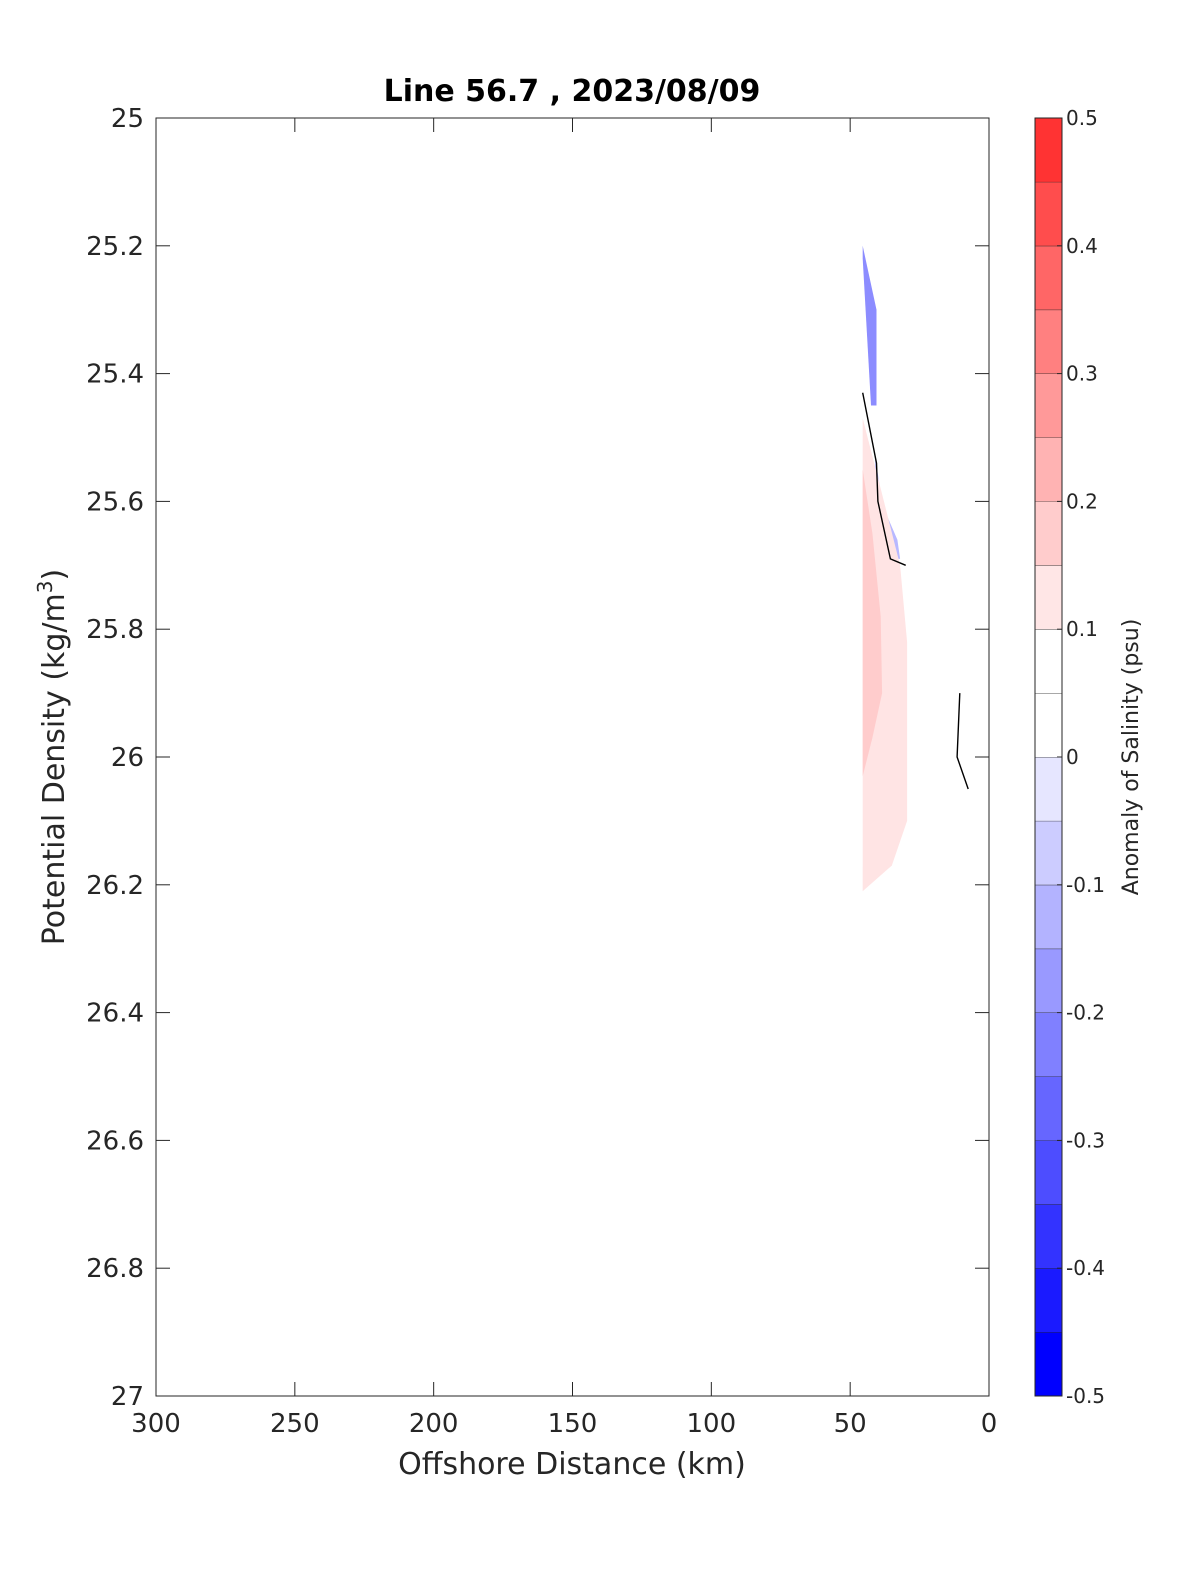  Describe the element at coordinates (1082, 629) in the screenshot. I see `colorbar-tick-label: 0.1` at that location.